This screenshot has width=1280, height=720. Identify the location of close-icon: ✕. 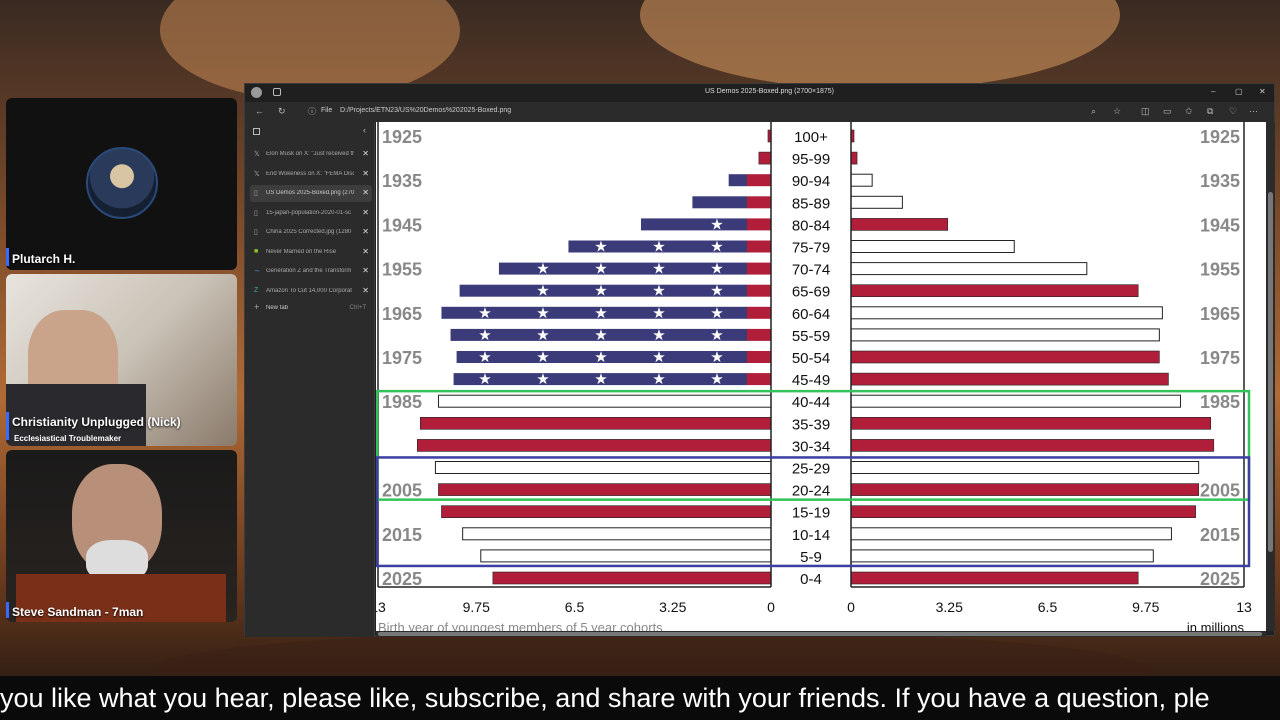
(1262, 91).